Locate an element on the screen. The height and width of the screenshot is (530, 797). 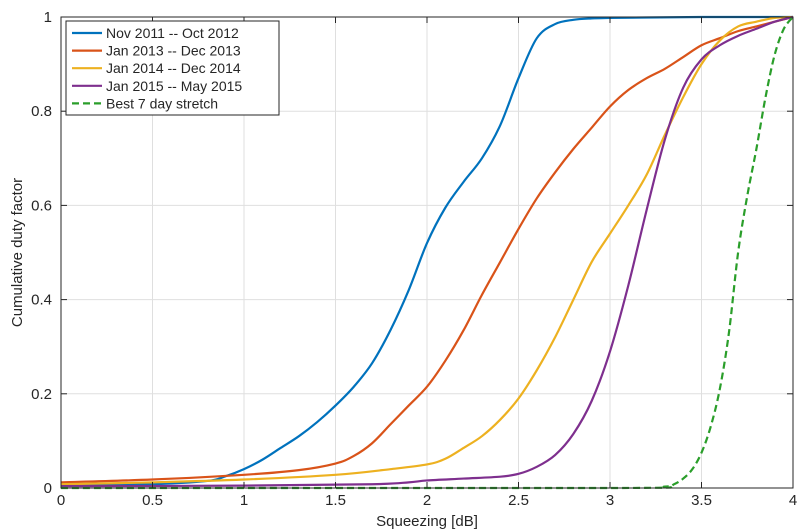
x-tick-label: 0.5 is located at coordinates (152, 500).